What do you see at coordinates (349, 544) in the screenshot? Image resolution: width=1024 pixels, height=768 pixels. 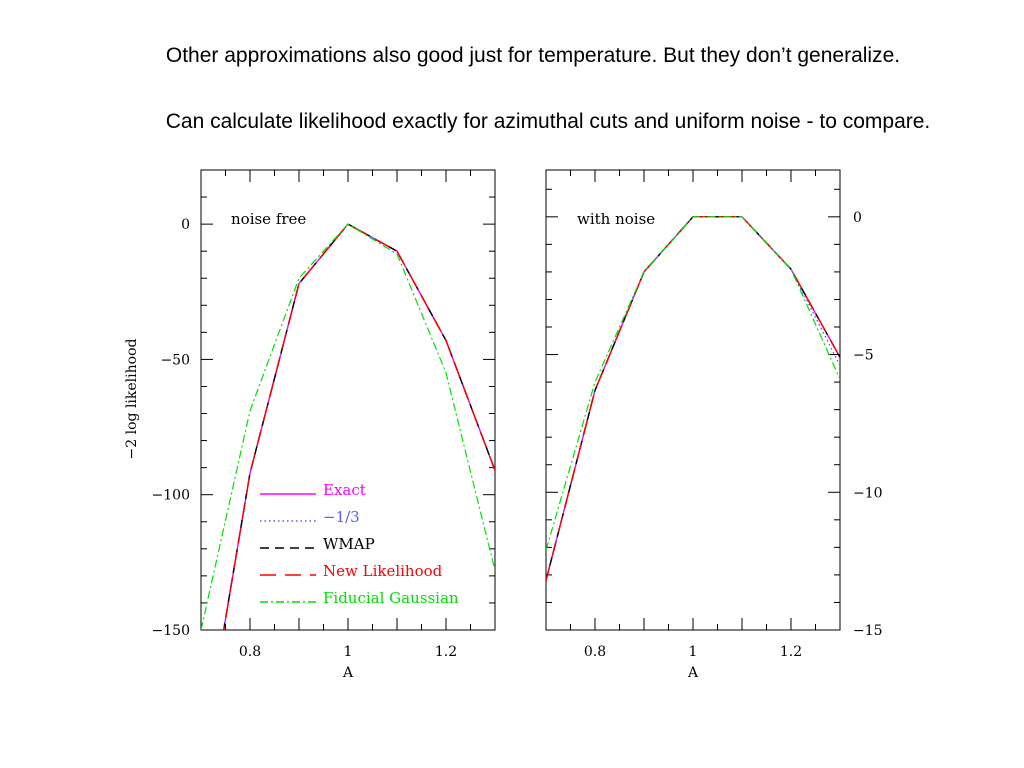 I see `legend-label-wmap: WMAP` at bounding box center [349, 544].